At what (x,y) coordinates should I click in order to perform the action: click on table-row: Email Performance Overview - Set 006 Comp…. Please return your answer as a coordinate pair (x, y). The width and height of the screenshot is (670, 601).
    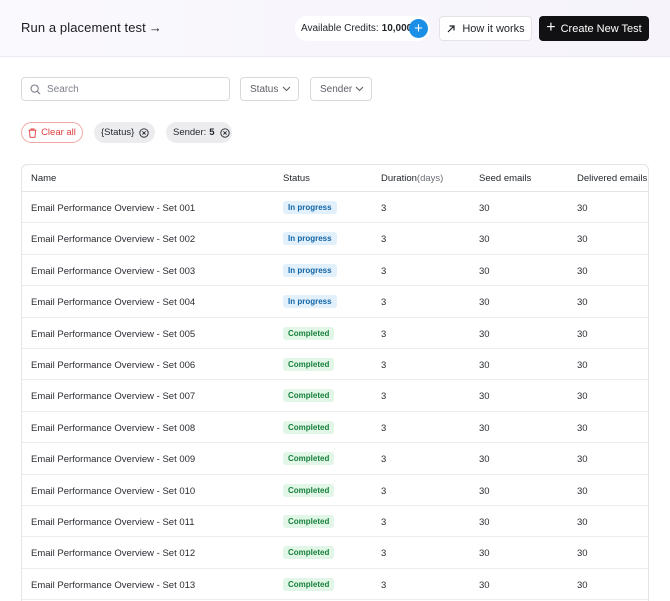
    Looking at the image, I should click on (335, 365).